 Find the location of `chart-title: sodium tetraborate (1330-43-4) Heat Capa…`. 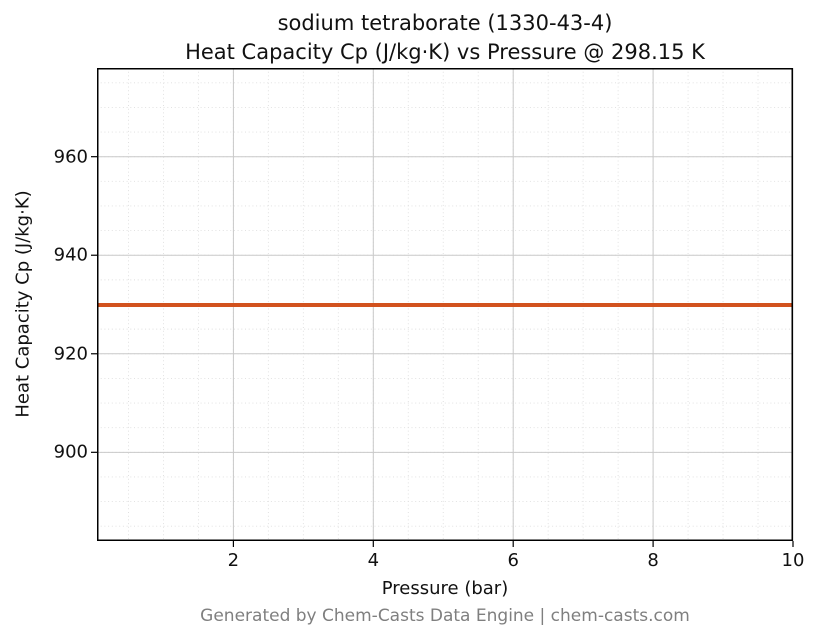

chart-title: sodium tetraborate (1330-43-4) Heat Capa… is located at coordinates (445, 38).